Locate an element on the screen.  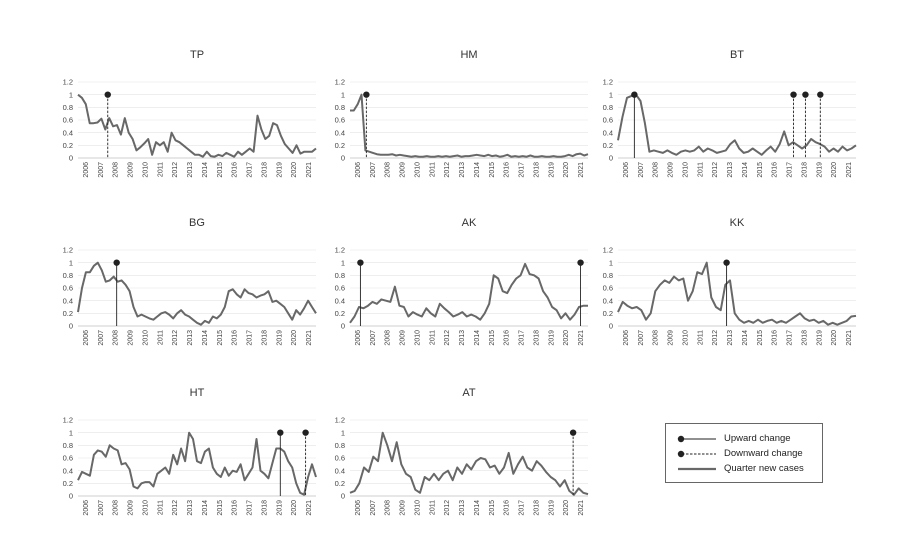
chart-title: HM is located at coordinates (468, 55).